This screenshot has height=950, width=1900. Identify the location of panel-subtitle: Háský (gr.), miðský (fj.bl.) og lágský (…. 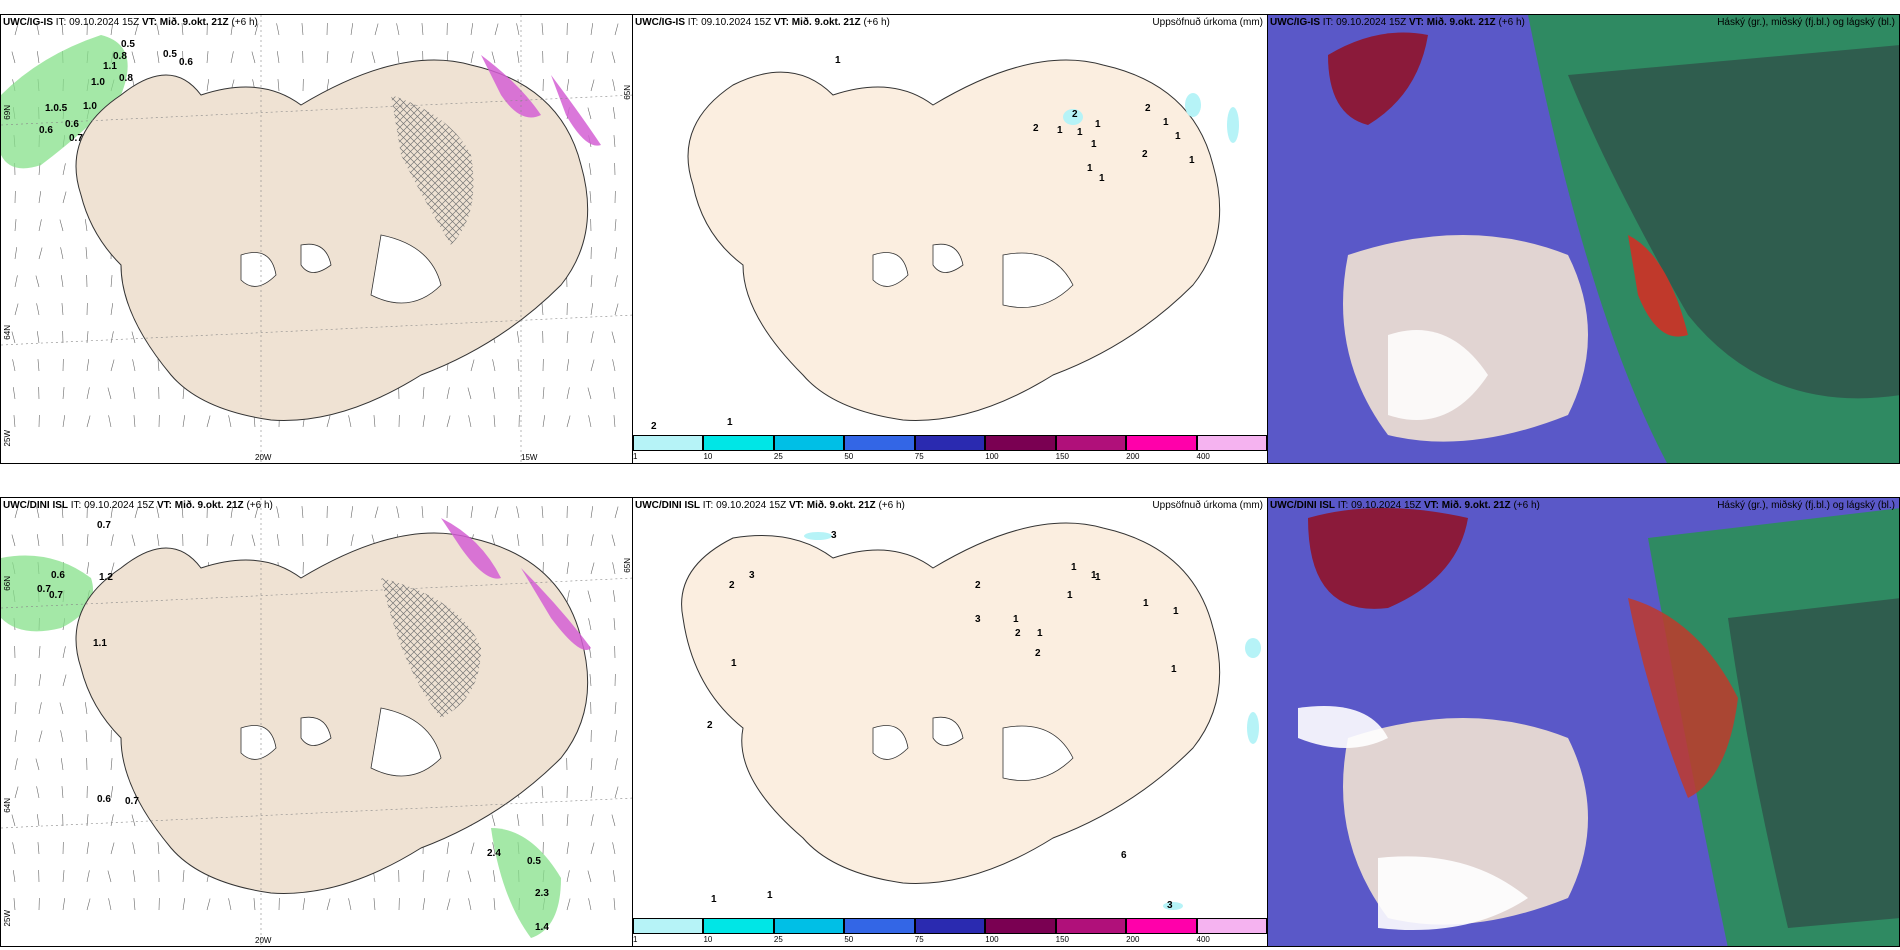
(1806, 22).